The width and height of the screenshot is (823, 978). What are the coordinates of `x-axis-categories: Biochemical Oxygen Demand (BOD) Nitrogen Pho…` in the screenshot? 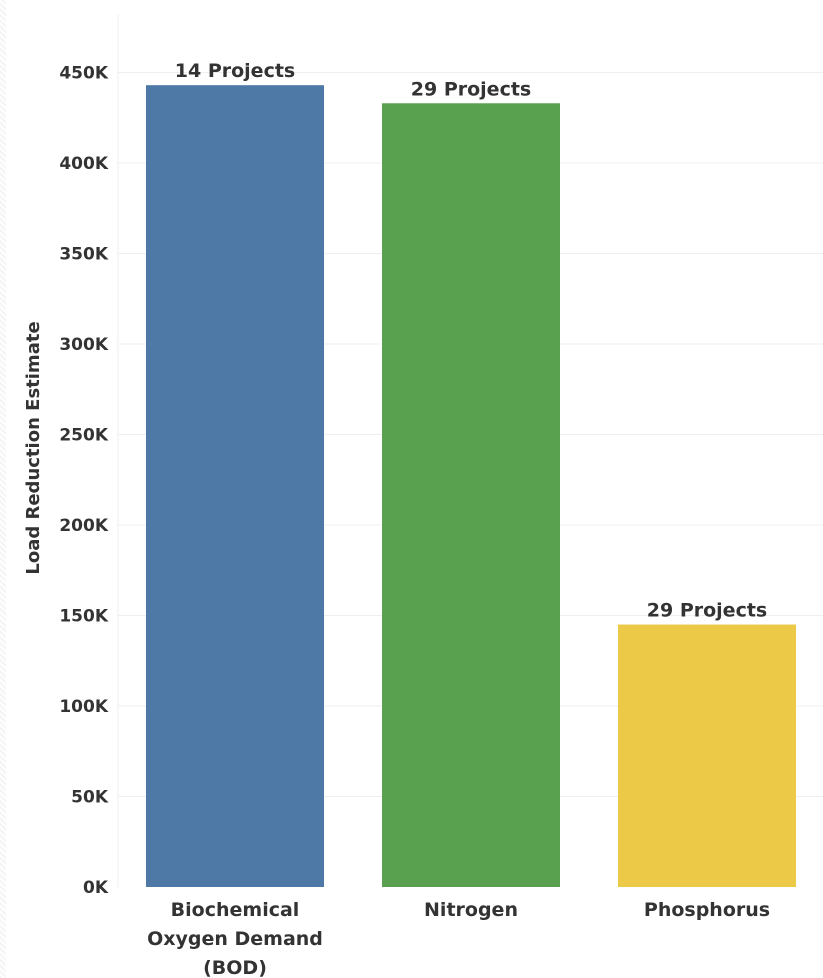 It's located at (458, 938).